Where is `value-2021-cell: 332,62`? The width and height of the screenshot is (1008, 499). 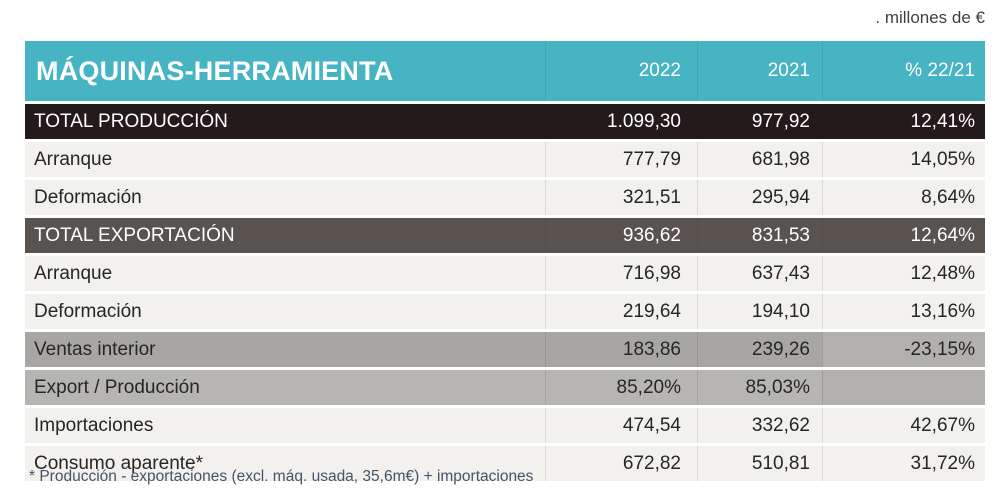
value-2021-cell: 332,62 is located at coordinates (759, 425).